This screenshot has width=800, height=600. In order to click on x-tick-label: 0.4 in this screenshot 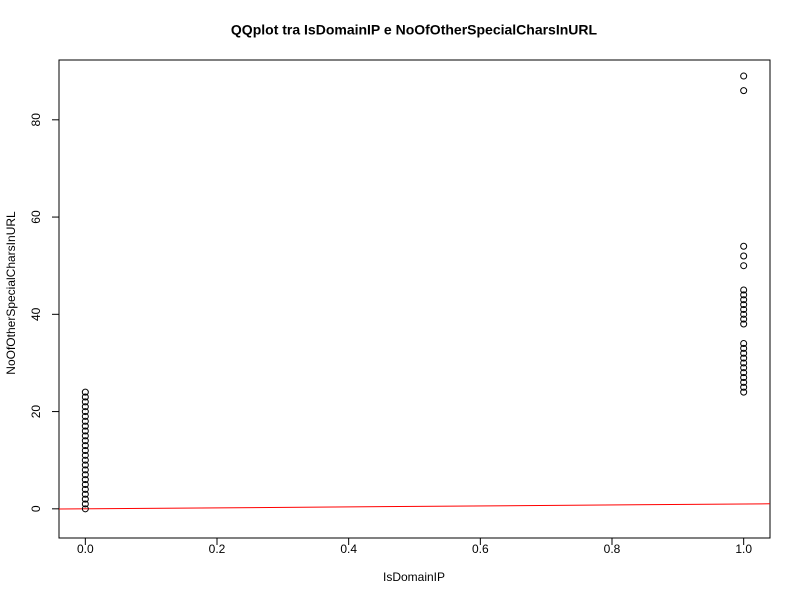, I will do `click(348, 549)`.